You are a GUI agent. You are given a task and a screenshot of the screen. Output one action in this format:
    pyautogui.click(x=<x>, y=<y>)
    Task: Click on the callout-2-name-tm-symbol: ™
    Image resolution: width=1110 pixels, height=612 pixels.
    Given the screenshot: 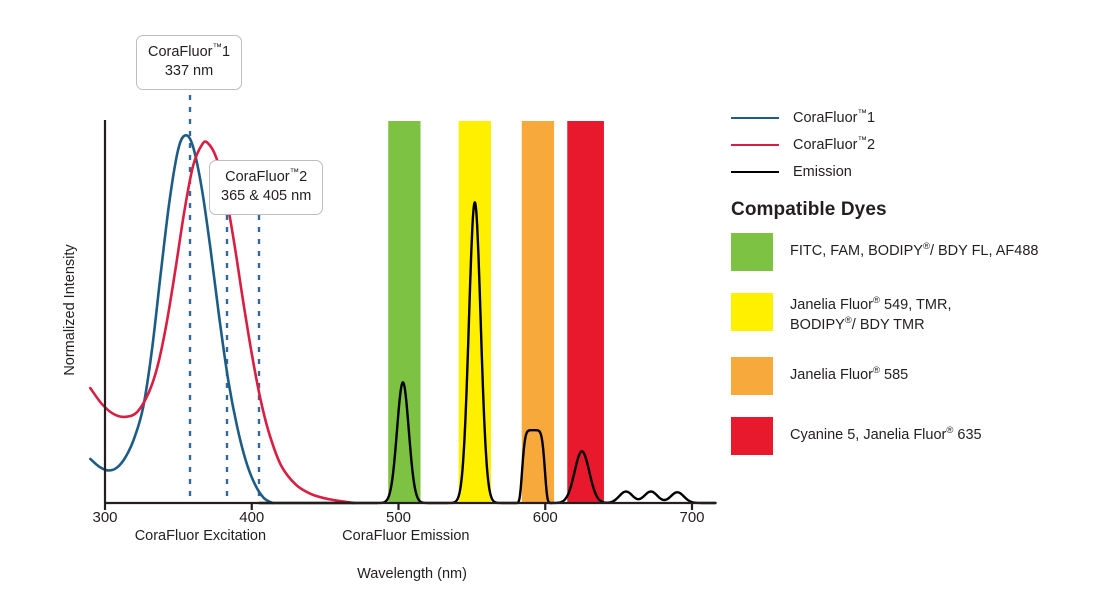 What is the action you would take?
    pyautogui.click(x=294, y=173)
    